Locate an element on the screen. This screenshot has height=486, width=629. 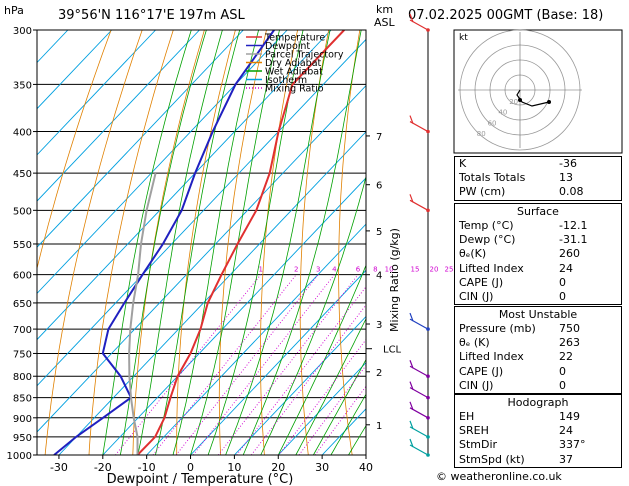
most-unstable-row: CAPE (J) 0 is located at coordinates (538, 372).